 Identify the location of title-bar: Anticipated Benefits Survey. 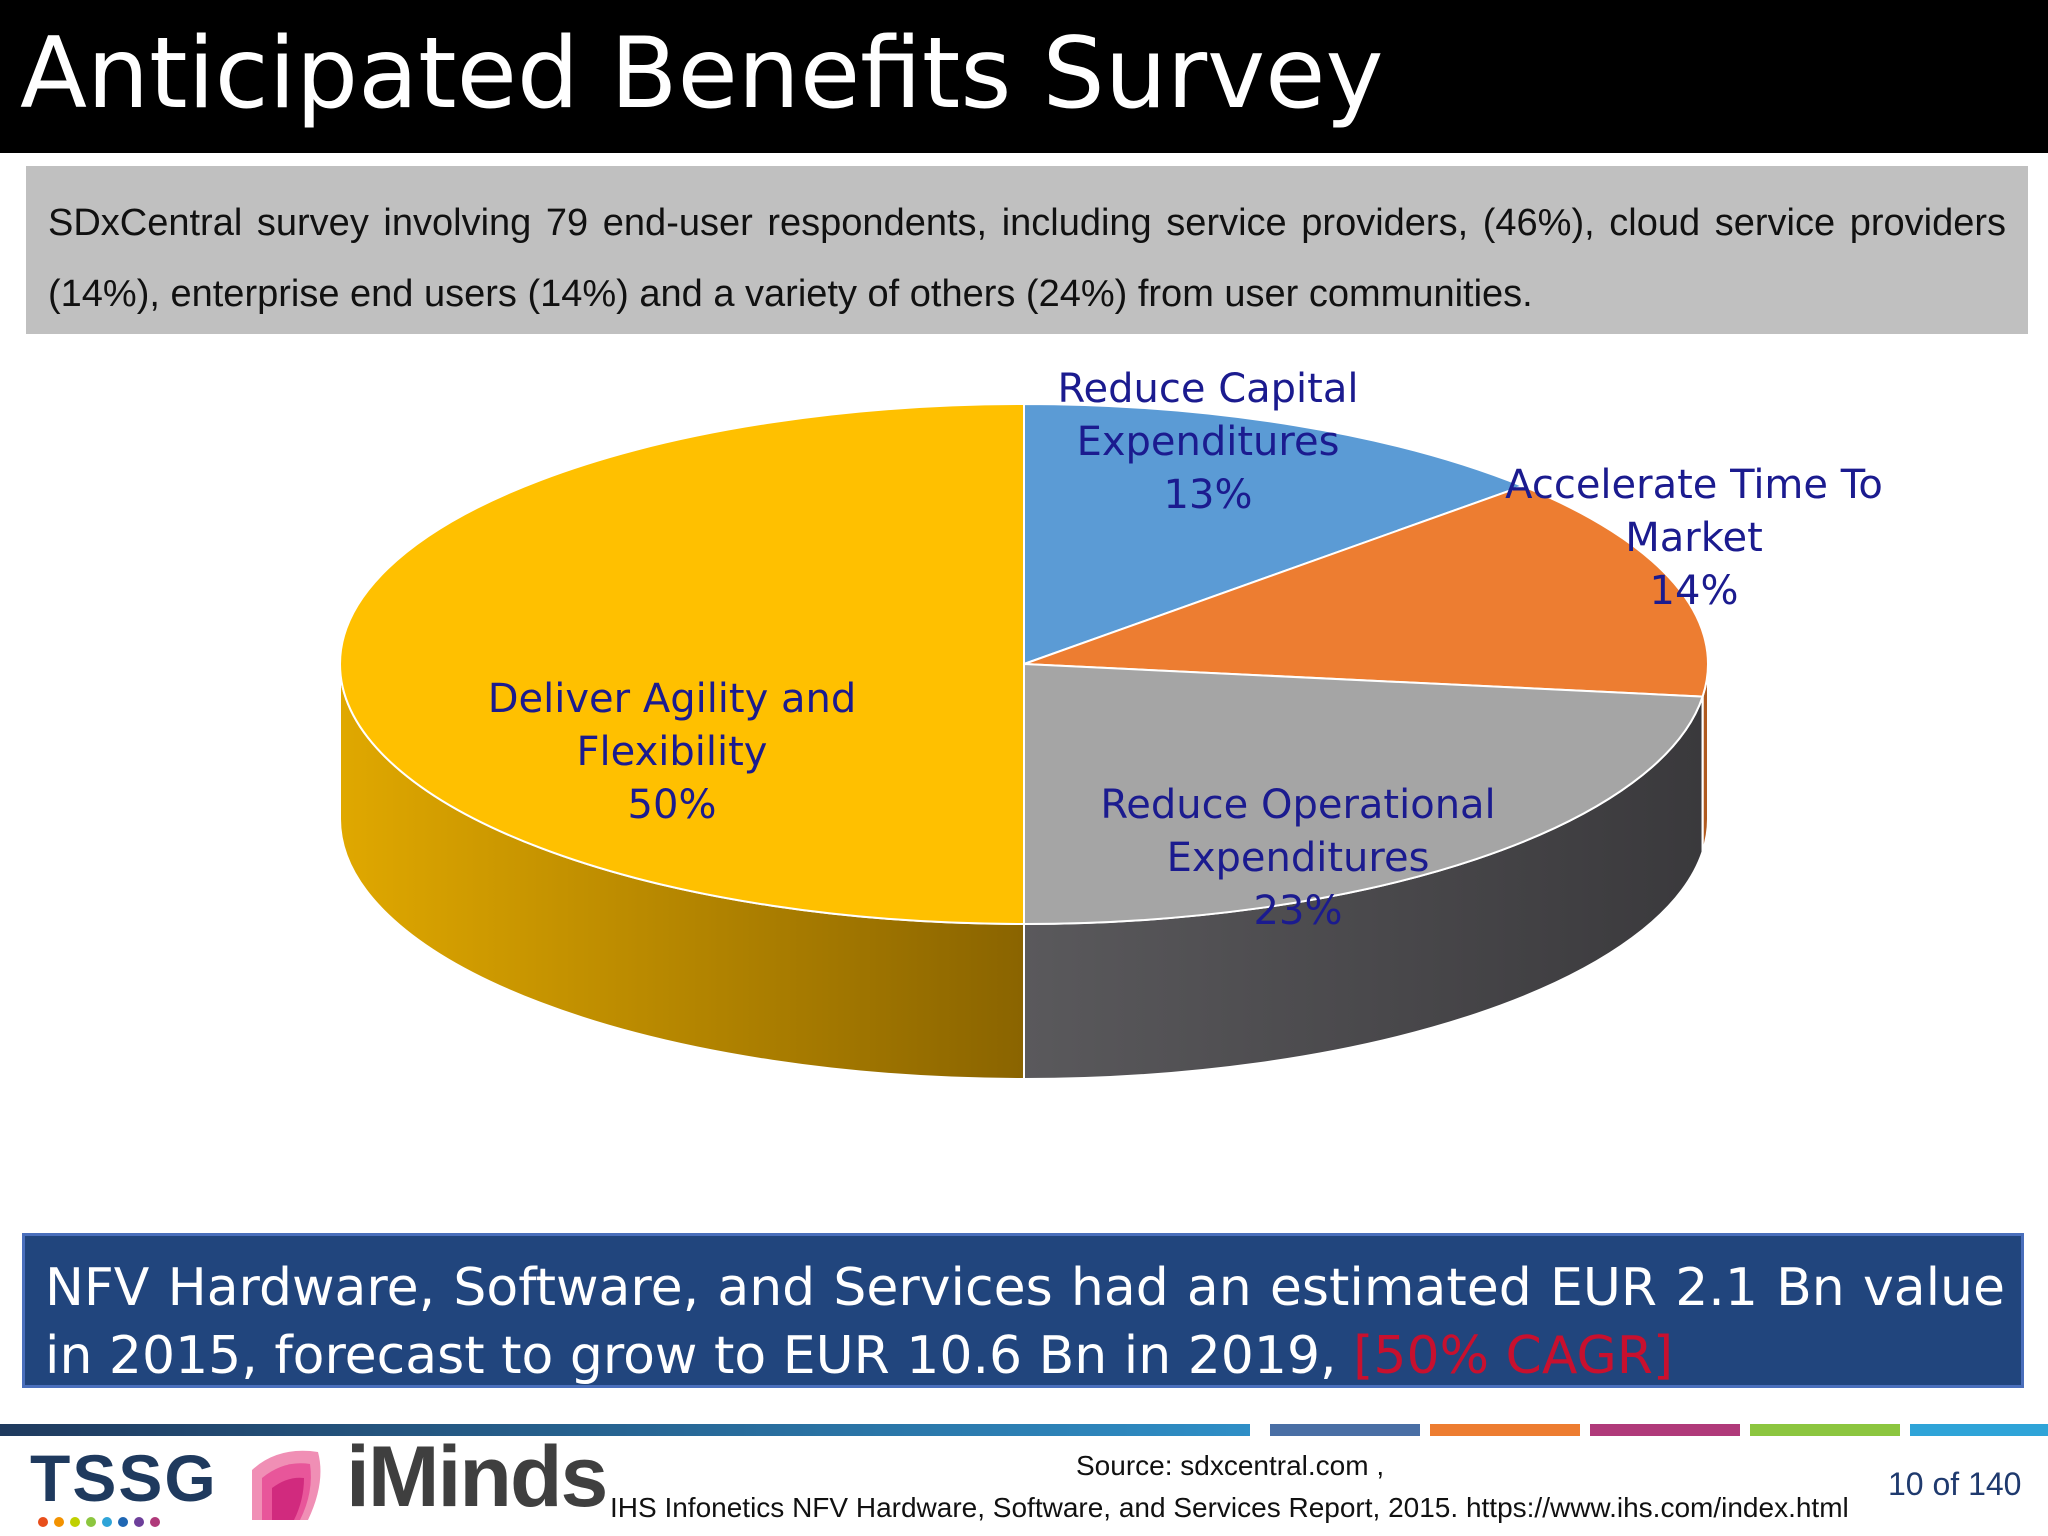
(1024, 76).